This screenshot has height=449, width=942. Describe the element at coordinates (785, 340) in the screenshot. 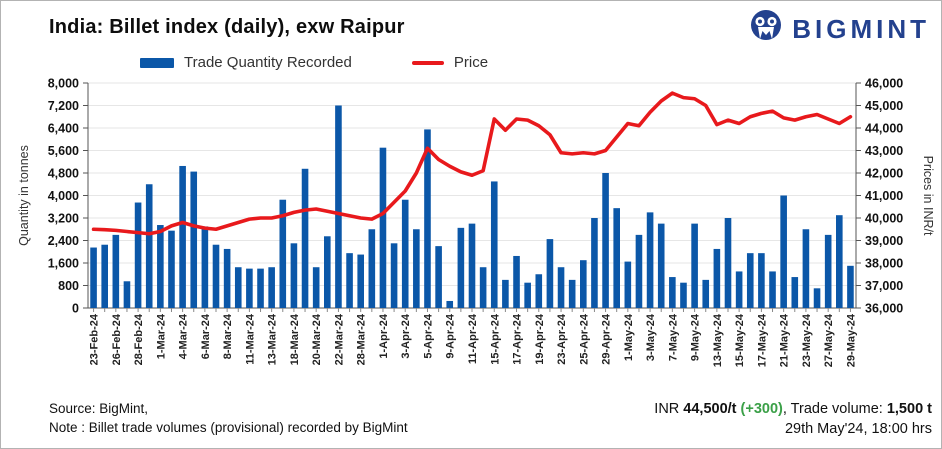

I see `x-axis-tick-label: 21-May-24` at that location.